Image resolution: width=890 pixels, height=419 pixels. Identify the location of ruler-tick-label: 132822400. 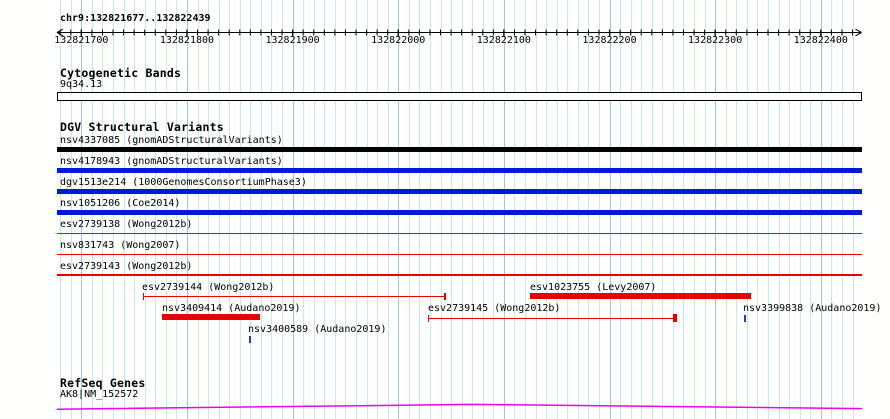
(820, 40).